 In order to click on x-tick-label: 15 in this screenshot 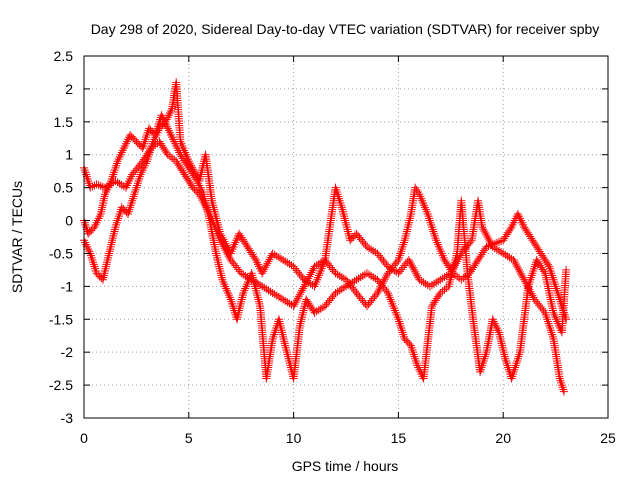, I will do `click(399, 438)`.